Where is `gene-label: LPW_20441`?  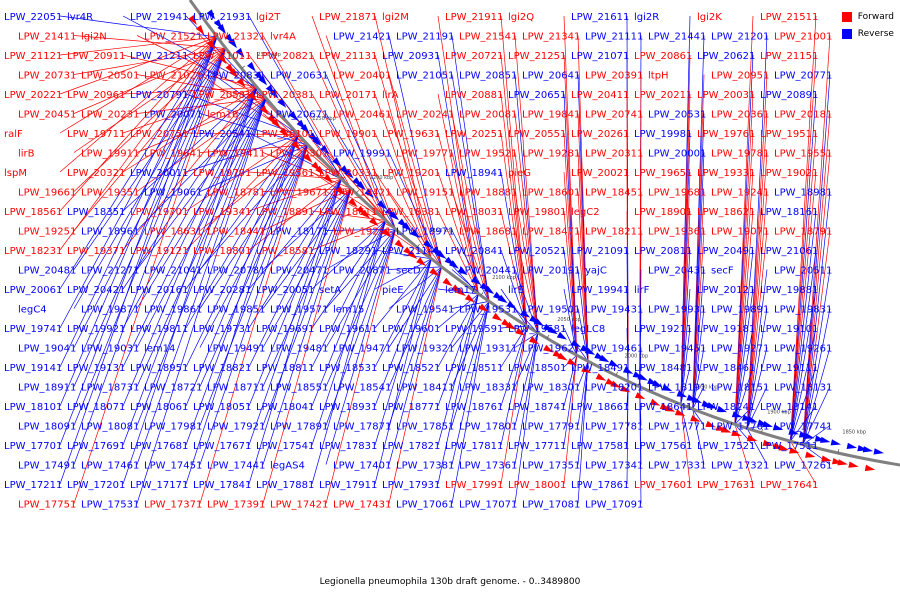 gene-label: LPW_20441 is located at coordinates (488, 271).